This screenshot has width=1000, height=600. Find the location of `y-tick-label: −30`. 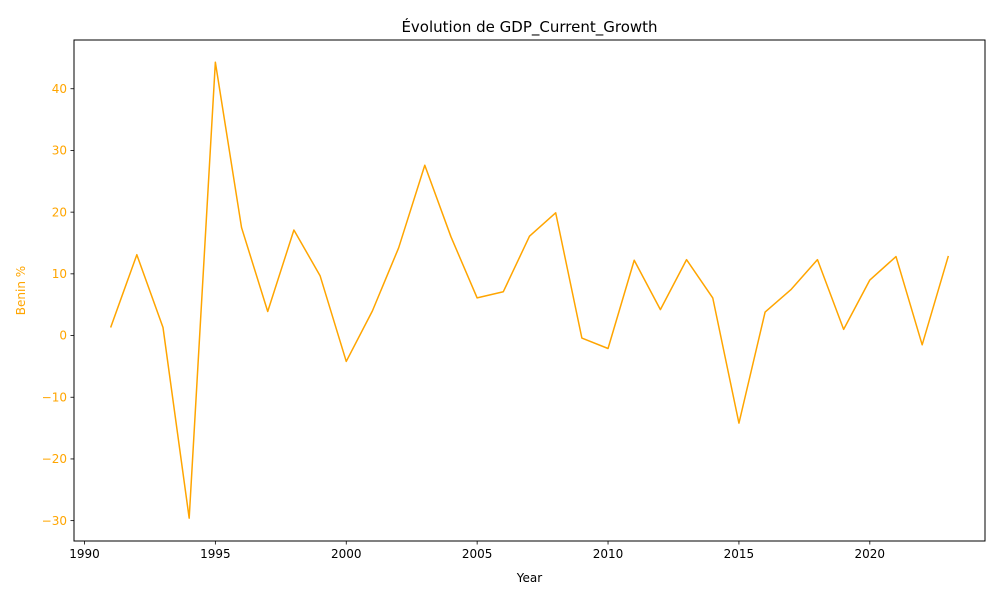

y-tick-label: −30 is located at coordinates (54, 521).